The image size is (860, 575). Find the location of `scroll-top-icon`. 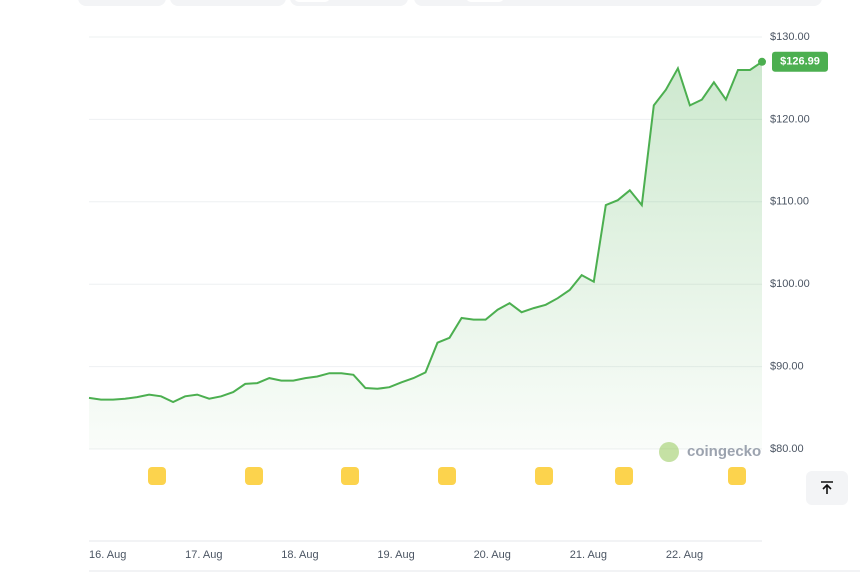

scroll-top-icon is located at coordinates (827, 487).